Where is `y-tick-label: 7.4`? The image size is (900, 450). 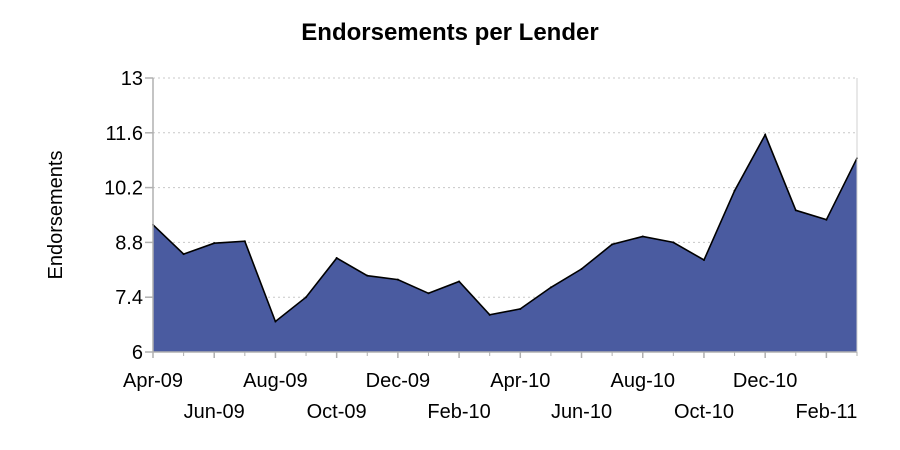 y-tick-label: 7.4 is located at coordinates (129, 298).